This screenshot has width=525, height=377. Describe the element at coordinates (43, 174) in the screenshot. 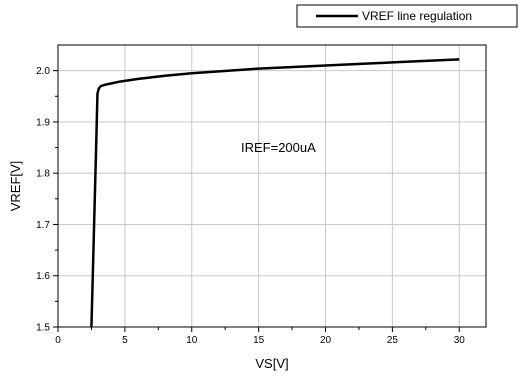

I see `y-tick-label: 1.8` at that location.